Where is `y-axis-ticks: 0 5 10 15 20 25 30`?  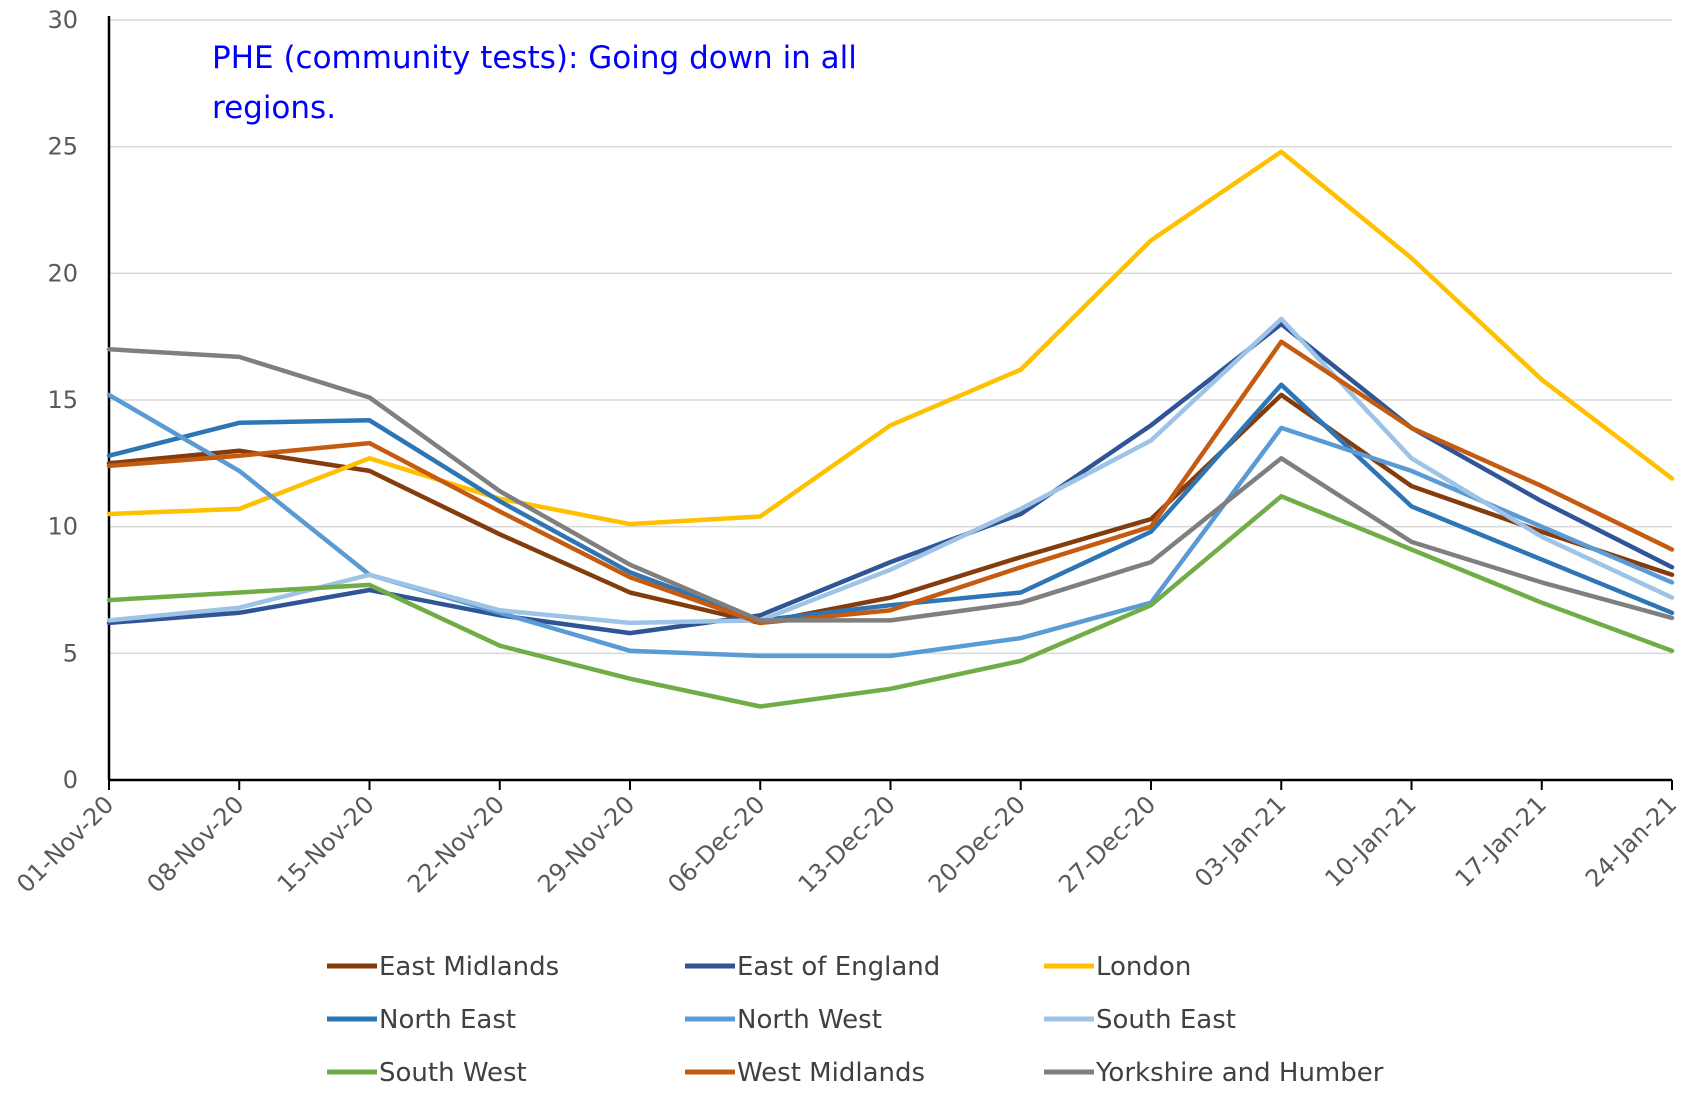
y-axis-ticks: 0 5 10 15 20 25 30 is located at coordinates (62, 400).